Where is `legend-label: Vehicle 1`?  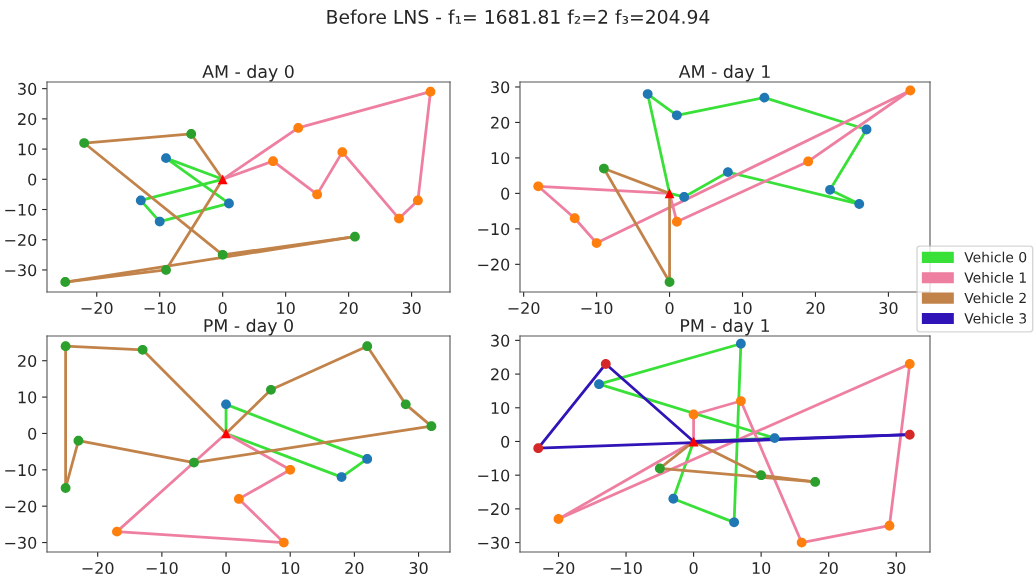 legend-label: Vehicle 1 is located at coordinates (995, 277).